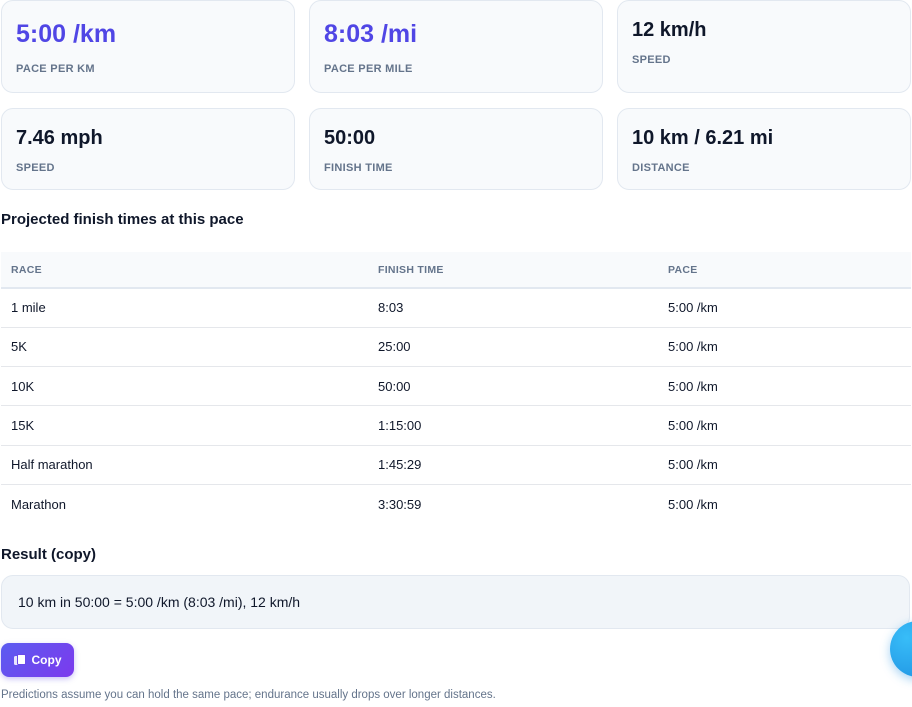 This screenshot has width=912, height=707. Describe the element at coordinates (184, 270) in the screenshot. I see `column-header-race: RACE` at that location.